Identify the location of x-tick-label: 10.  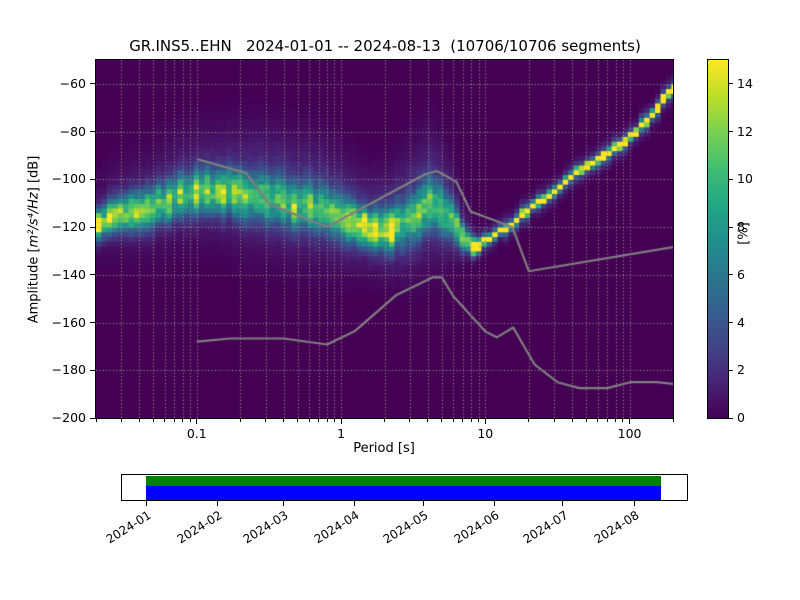
(485, 433).